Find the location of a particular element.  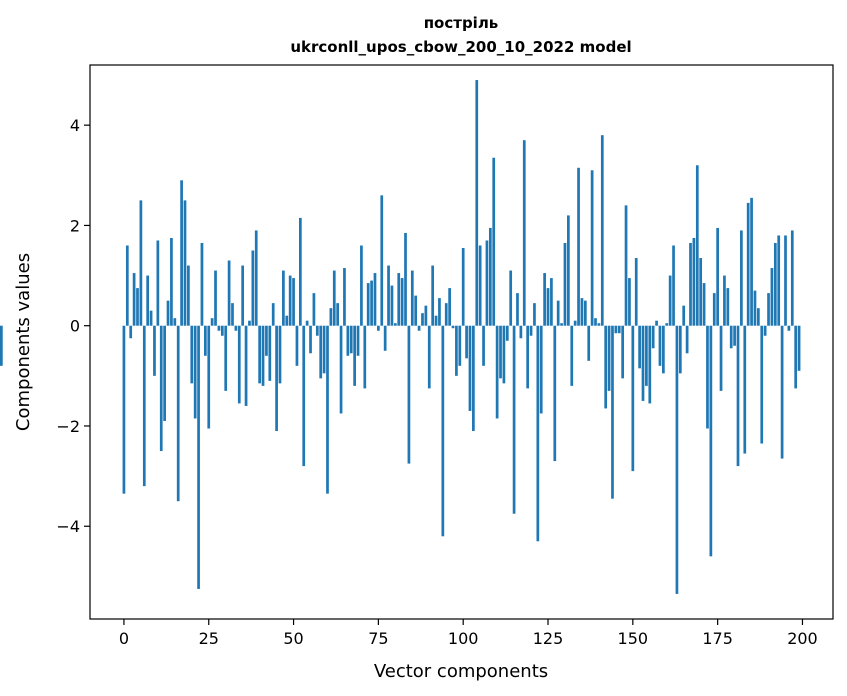

y-tick-label: 2 is located at coordinates (75, 225).